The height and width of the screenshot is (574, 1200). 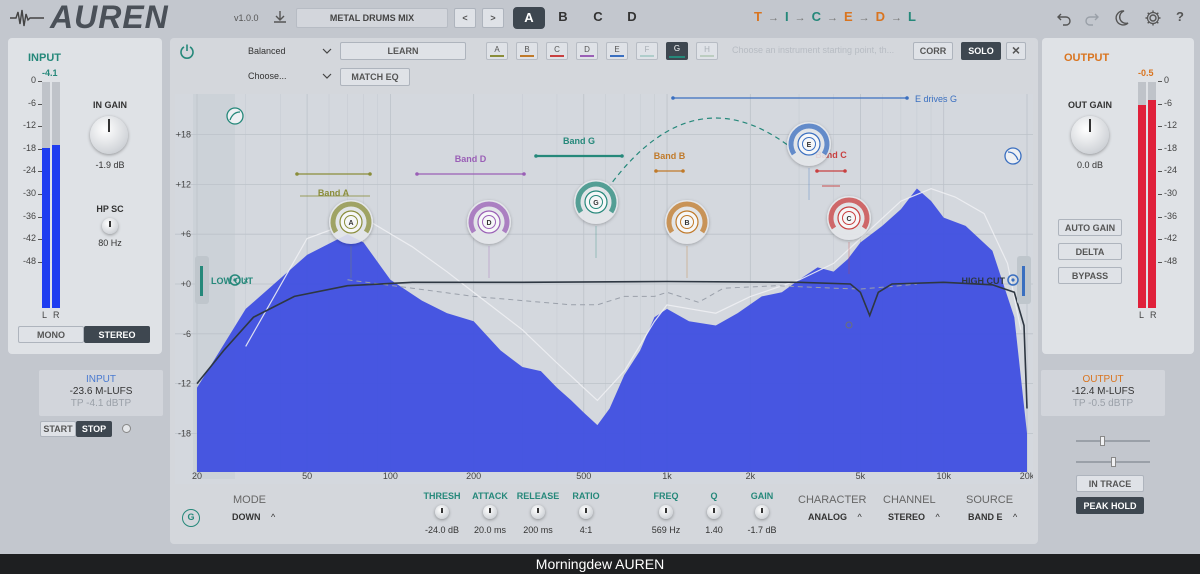 I want to click on gain-knob, so click(x=762, y=512).